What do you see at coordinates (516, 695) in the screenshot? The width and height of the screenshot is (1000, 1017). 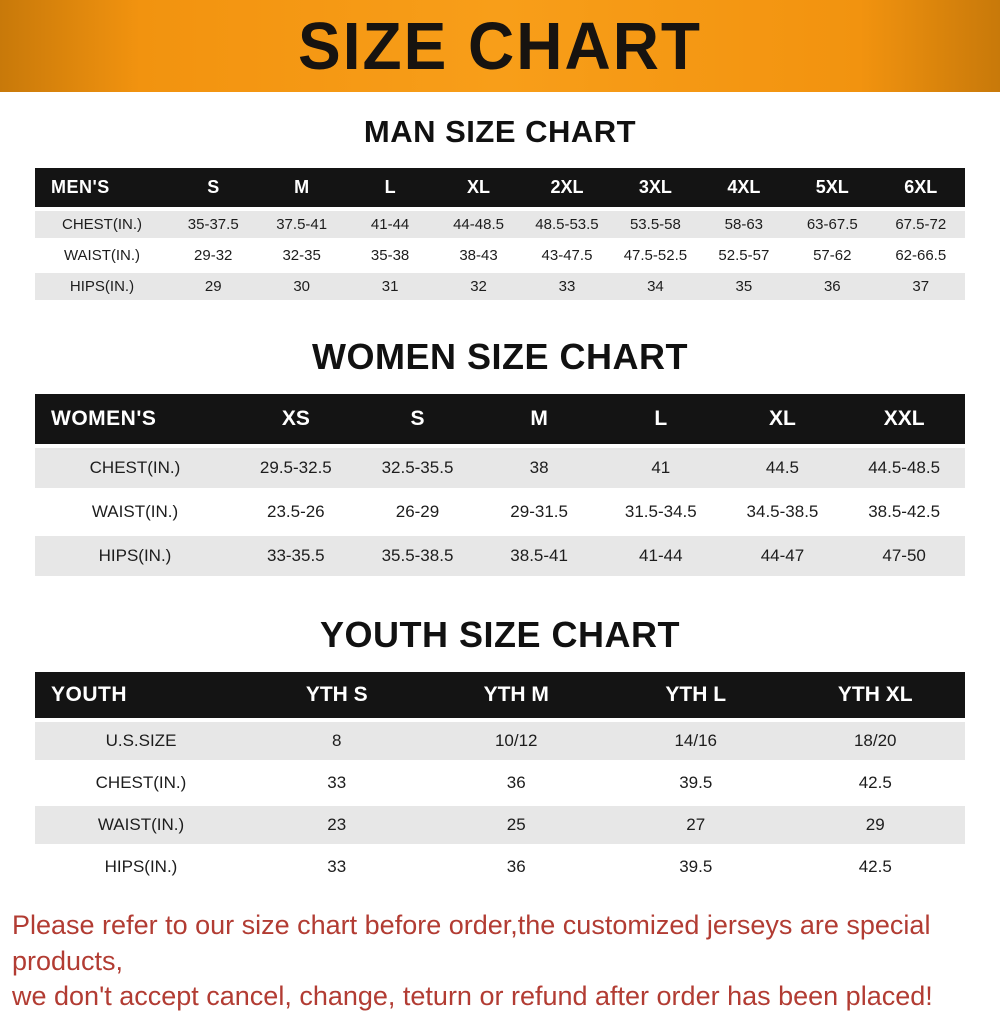 I see `size-header-cell: YTH M` at bounding box center [516, 695].